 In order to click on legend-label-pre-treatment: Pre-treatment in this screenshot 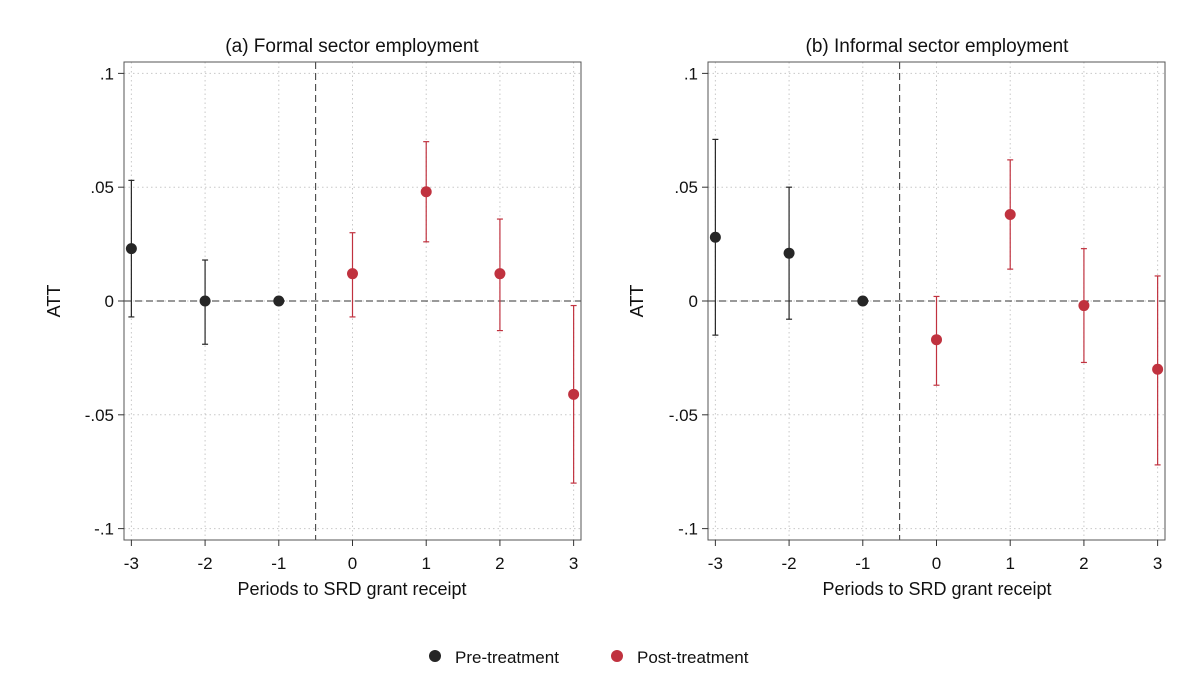, I will do `click(507, 657)`.